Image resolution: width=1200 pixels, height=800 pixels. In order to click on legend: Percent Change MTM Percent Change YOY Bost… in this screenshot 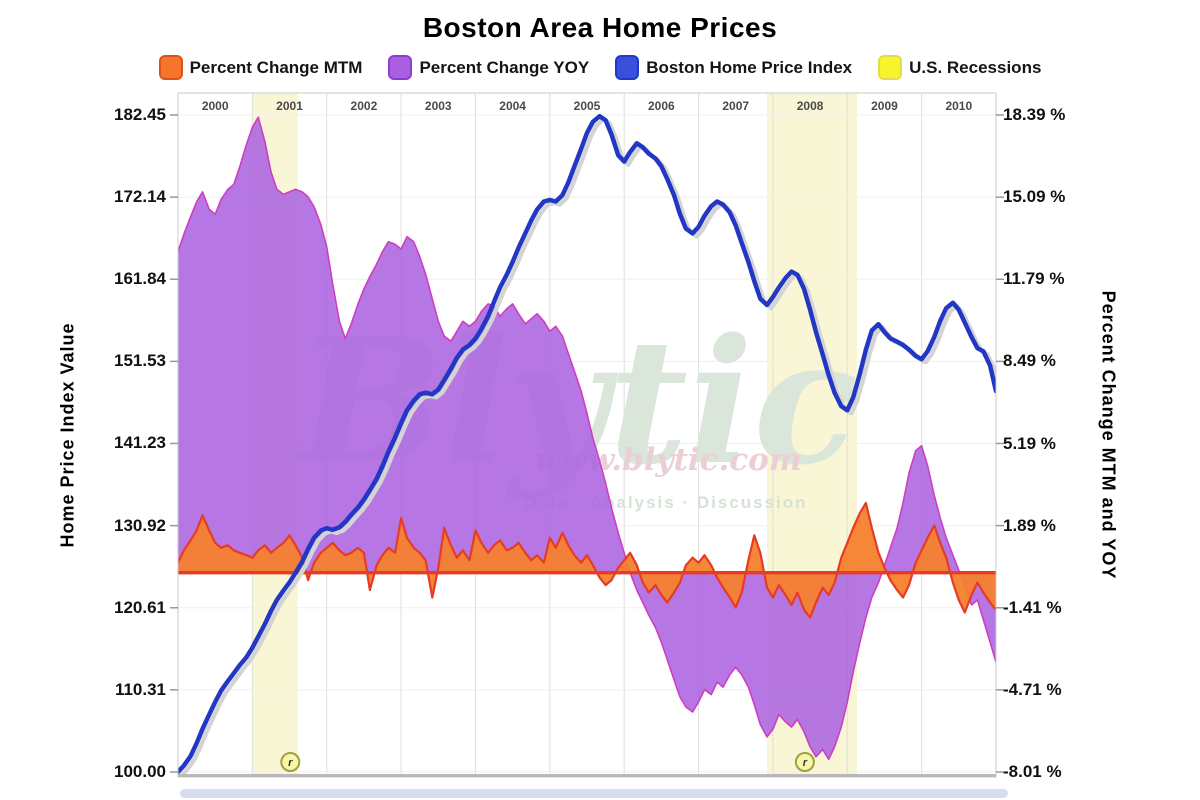, I will do `click(600, 67)`.